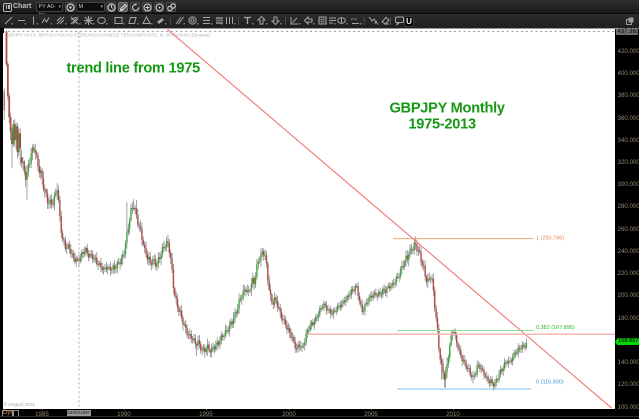 The width and height of the screenshot is (639, 419). I want to click on svg-text: 1975-2013, so click(442, 125).